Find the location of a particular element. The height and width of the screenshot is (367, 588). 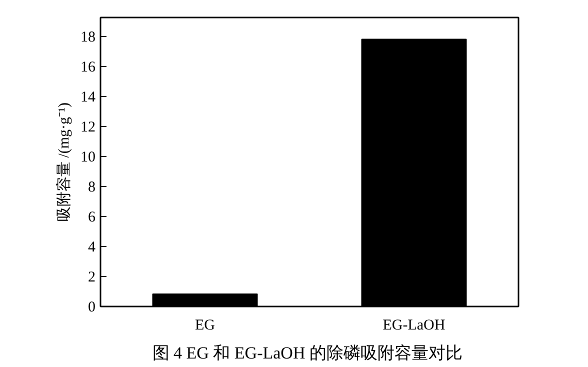

y-tick-label: 8 is located at coordinates (92, 187).